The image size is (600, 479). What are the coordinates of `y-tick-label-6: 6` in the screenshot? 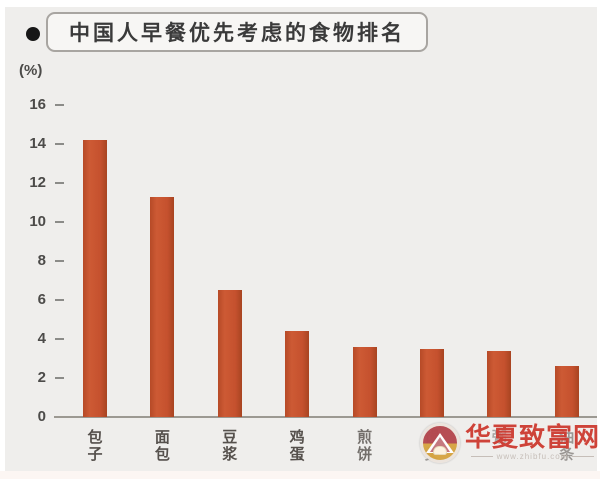 It's located at (41, 299).